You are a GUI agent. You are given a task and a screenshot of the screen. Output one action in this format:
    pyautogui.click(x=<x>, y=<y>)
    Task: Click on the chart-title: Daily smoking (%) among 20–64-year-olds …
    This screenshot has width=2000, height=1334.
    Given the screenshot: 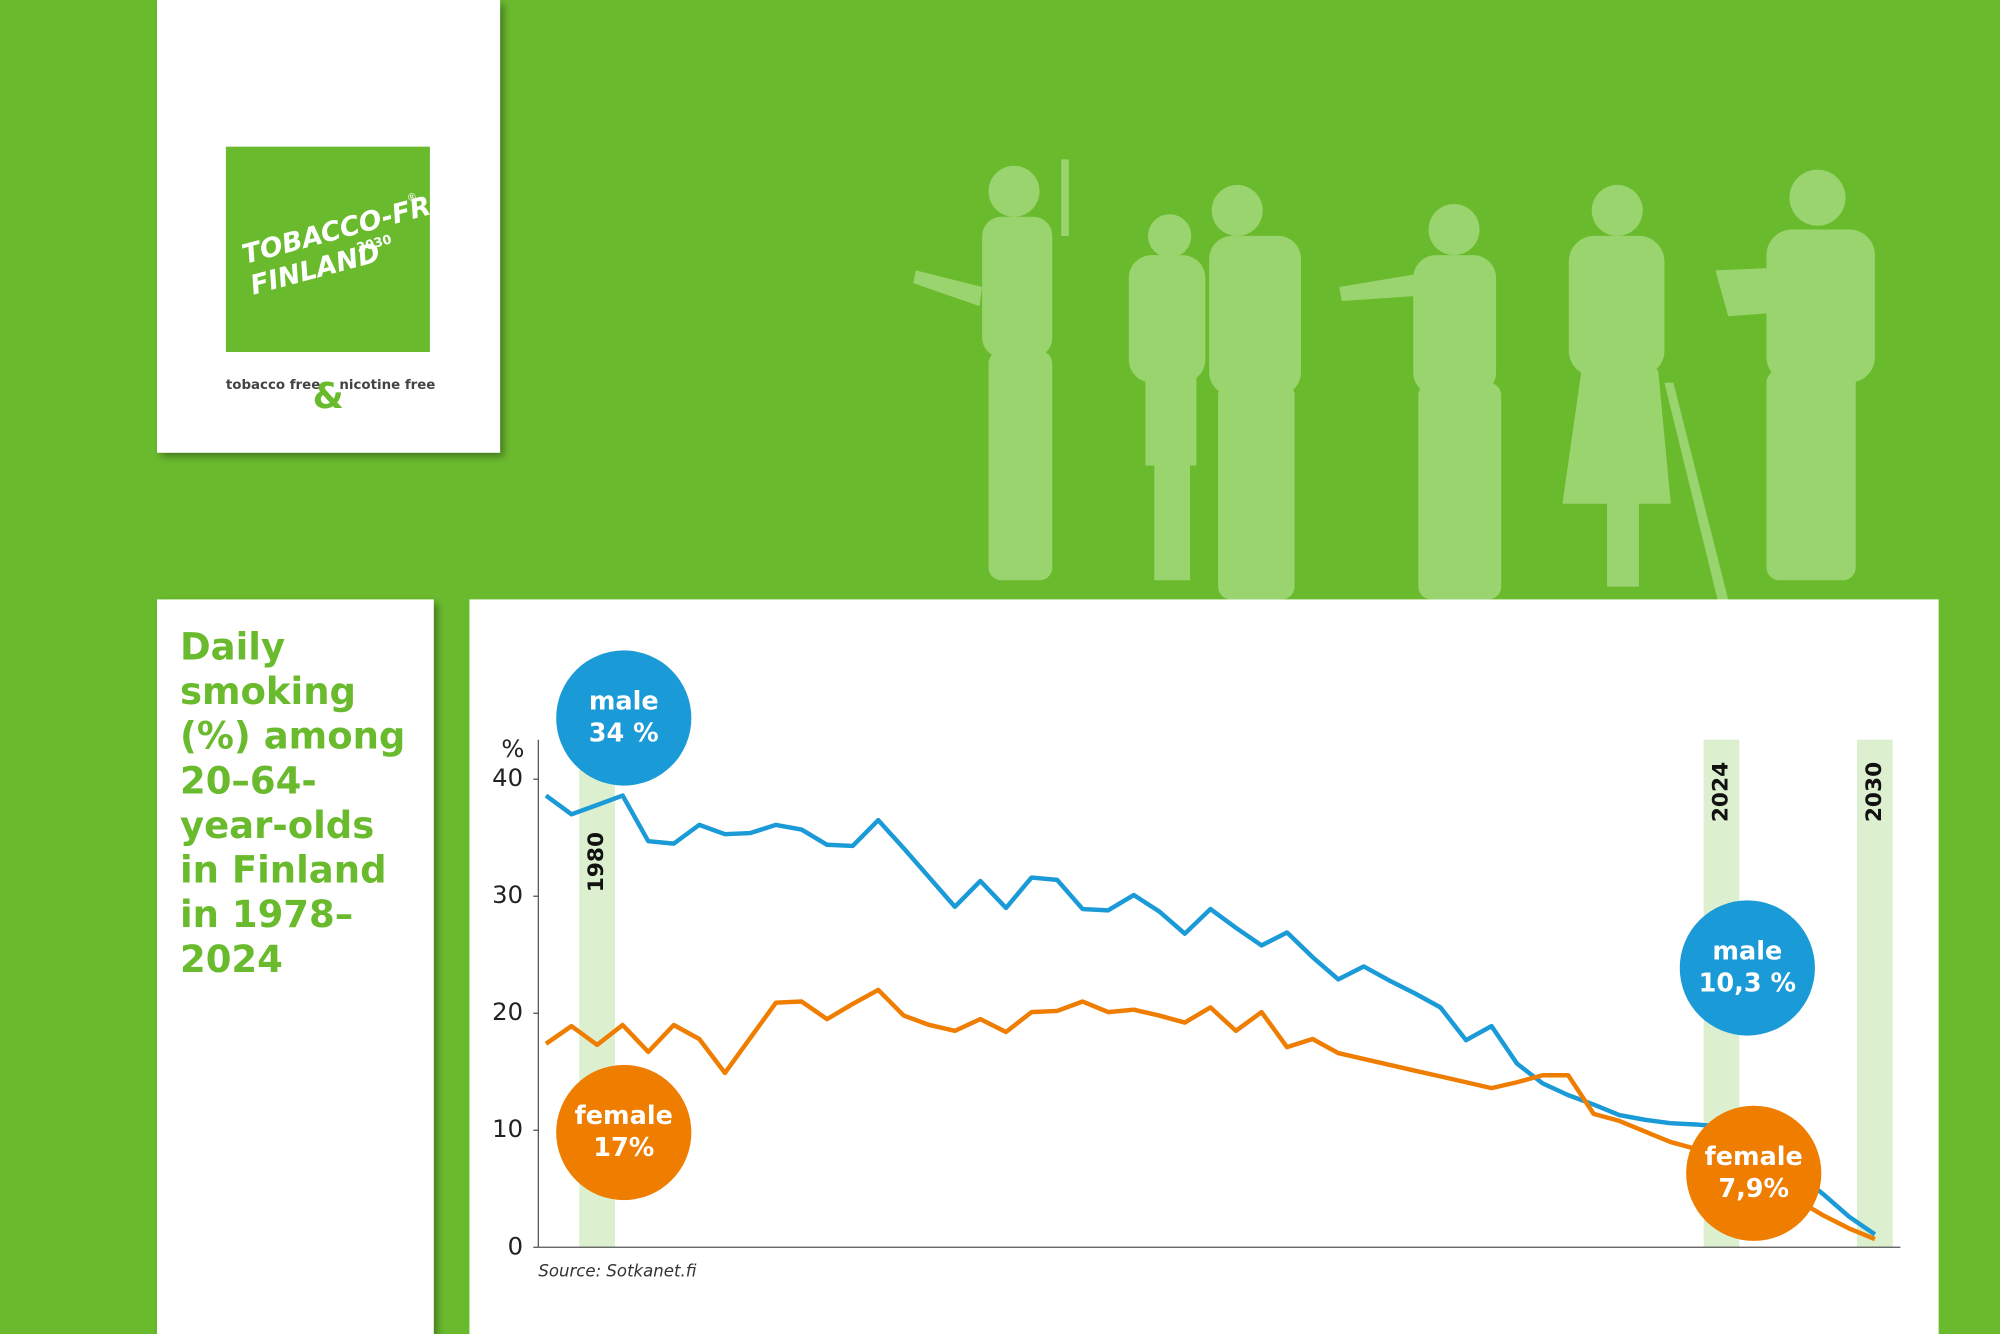 What is the action you would take?
    pyautogui.click(x=292, y=802)
    